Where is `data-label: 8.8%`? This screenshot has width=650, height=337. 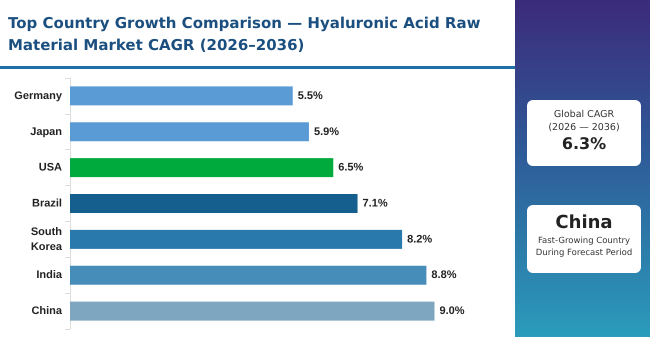
data-label: 8.8% is located at coordinates (444, 275).